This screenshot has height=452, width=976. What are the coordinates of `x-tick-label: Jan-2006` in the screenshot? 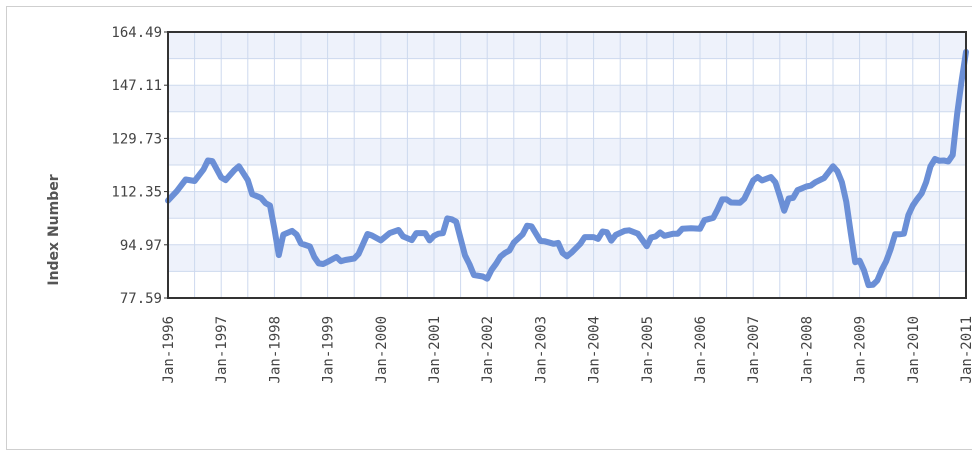 It's located at (701, 349).